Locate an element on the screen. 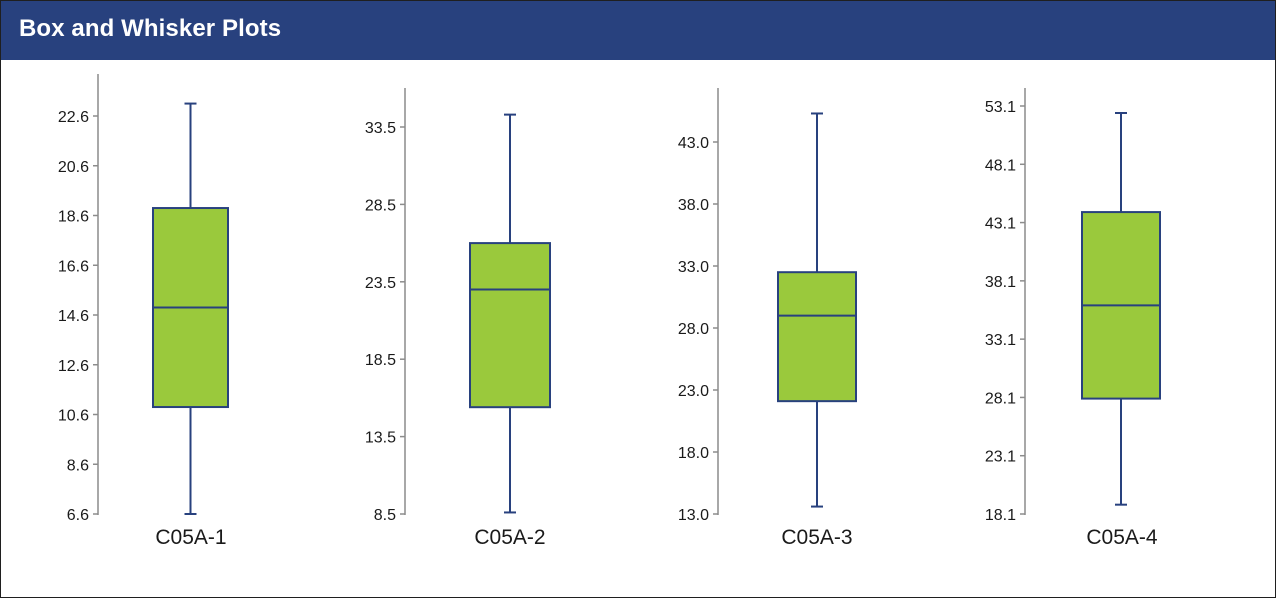  y-tick-label: 12.6 is located at coordinates (73, 366).